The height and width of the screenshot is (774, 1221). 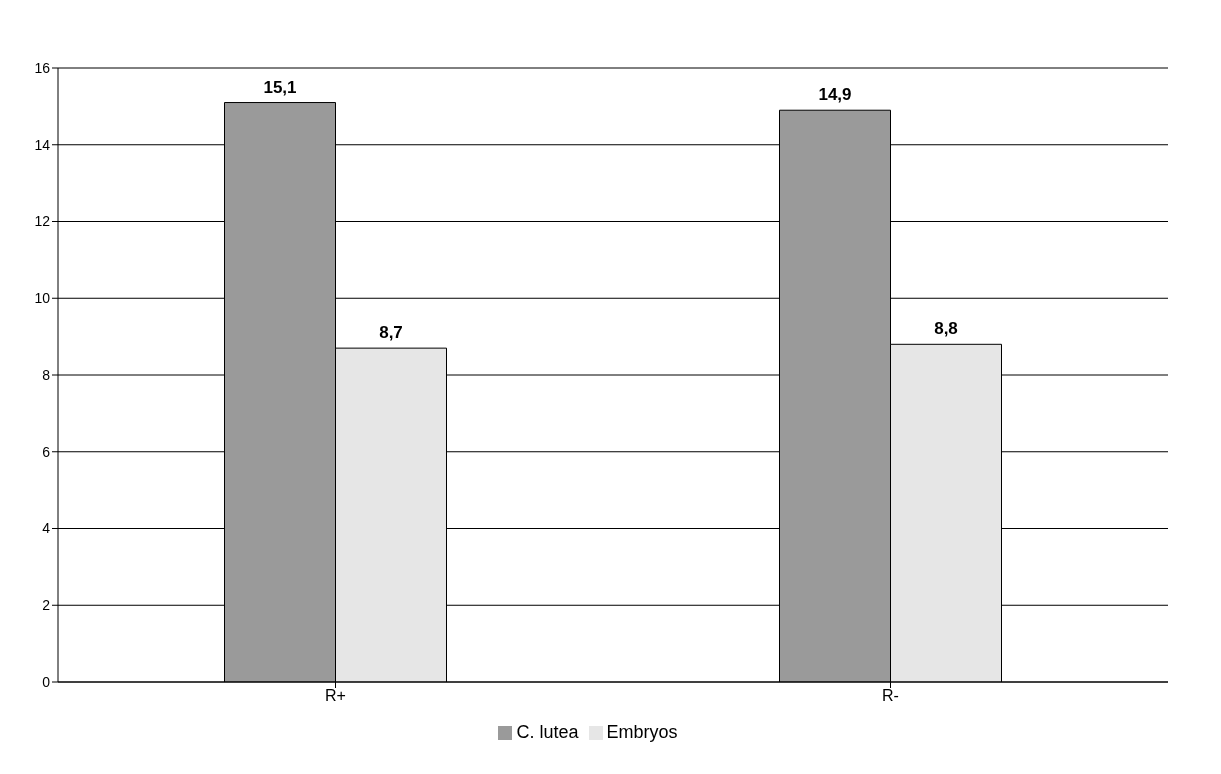 I want to click on y-tick-label: 10, so click(x=42, y=298).